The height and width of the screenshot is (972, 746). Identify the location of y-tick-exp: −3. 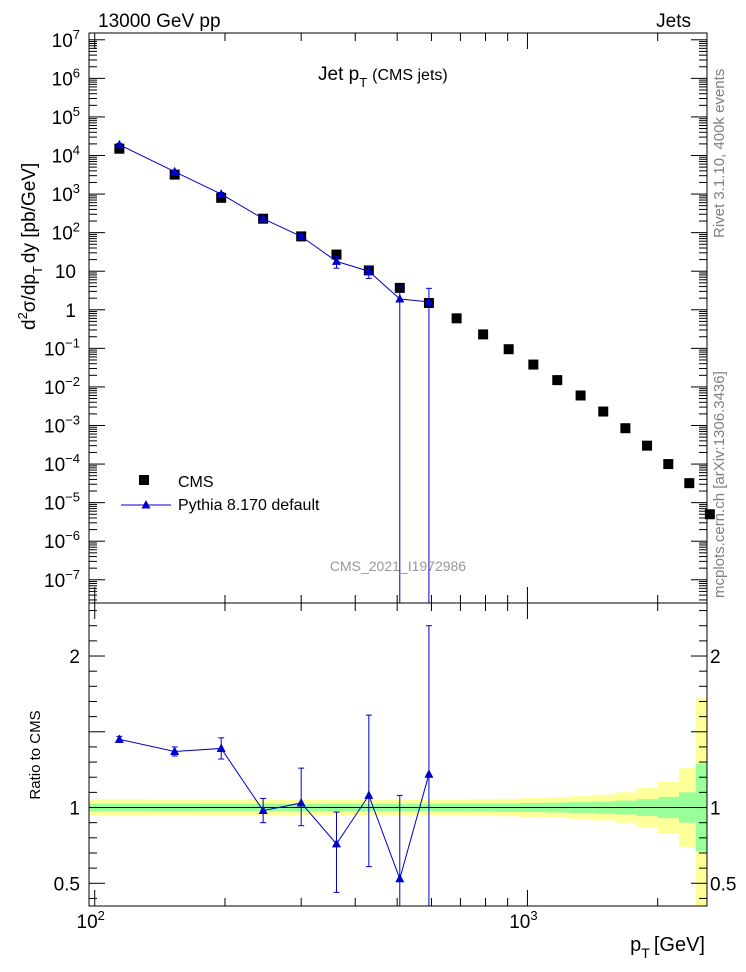
(72, 419).